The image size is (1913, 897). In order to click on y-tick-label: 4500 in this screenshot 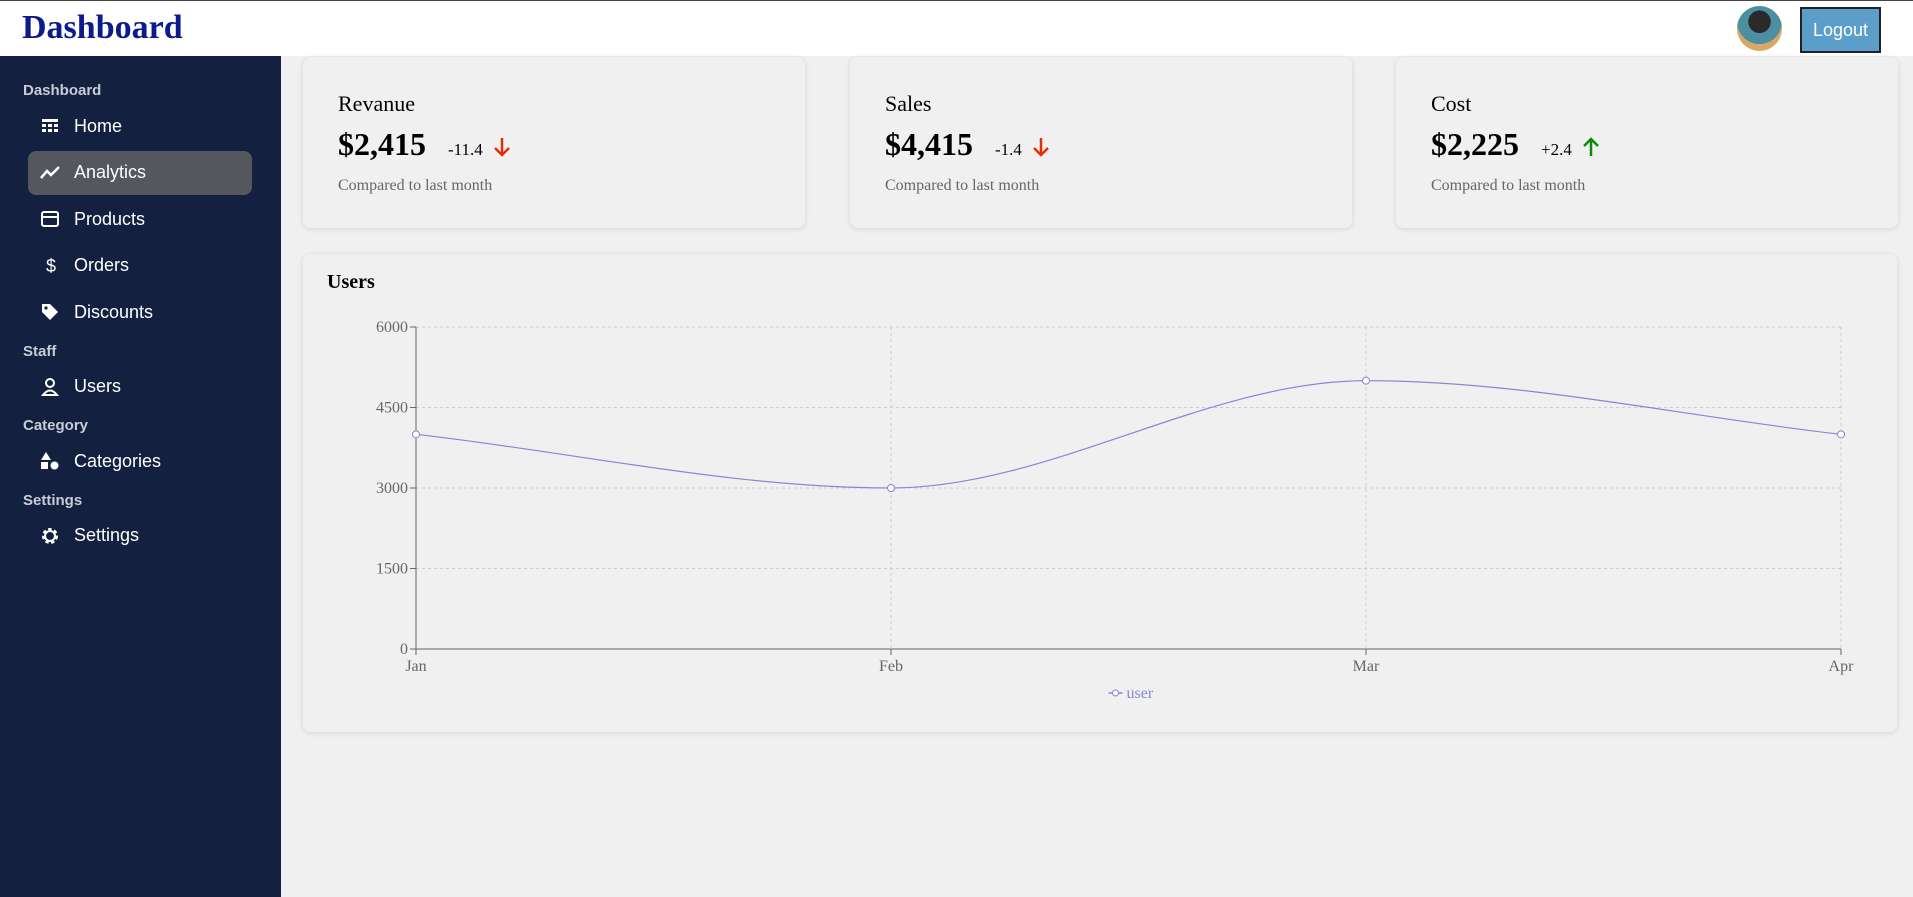, I will do `click(392, 408)`.